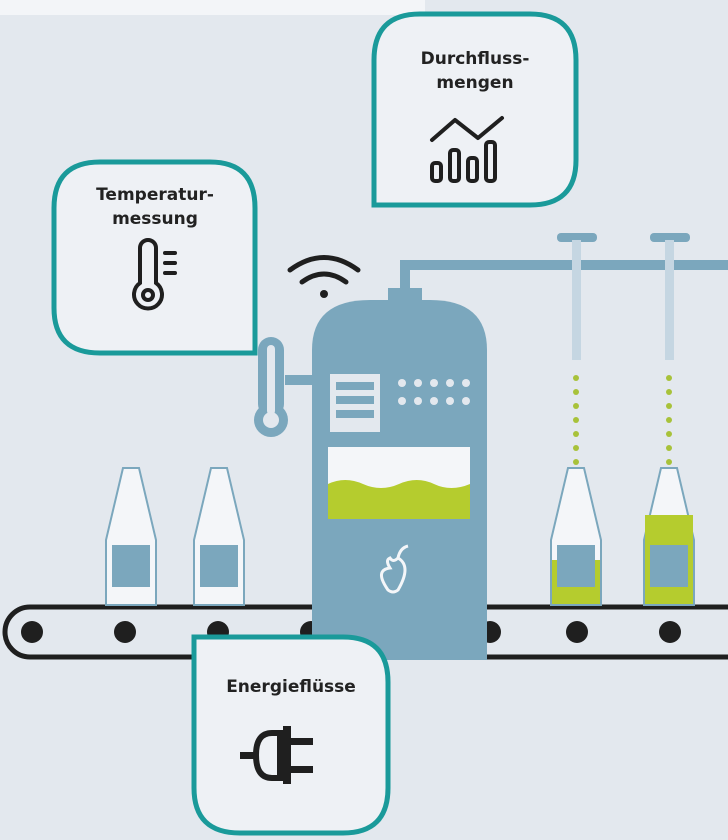  I want to click on thermometer-icon, so click(154, 274).